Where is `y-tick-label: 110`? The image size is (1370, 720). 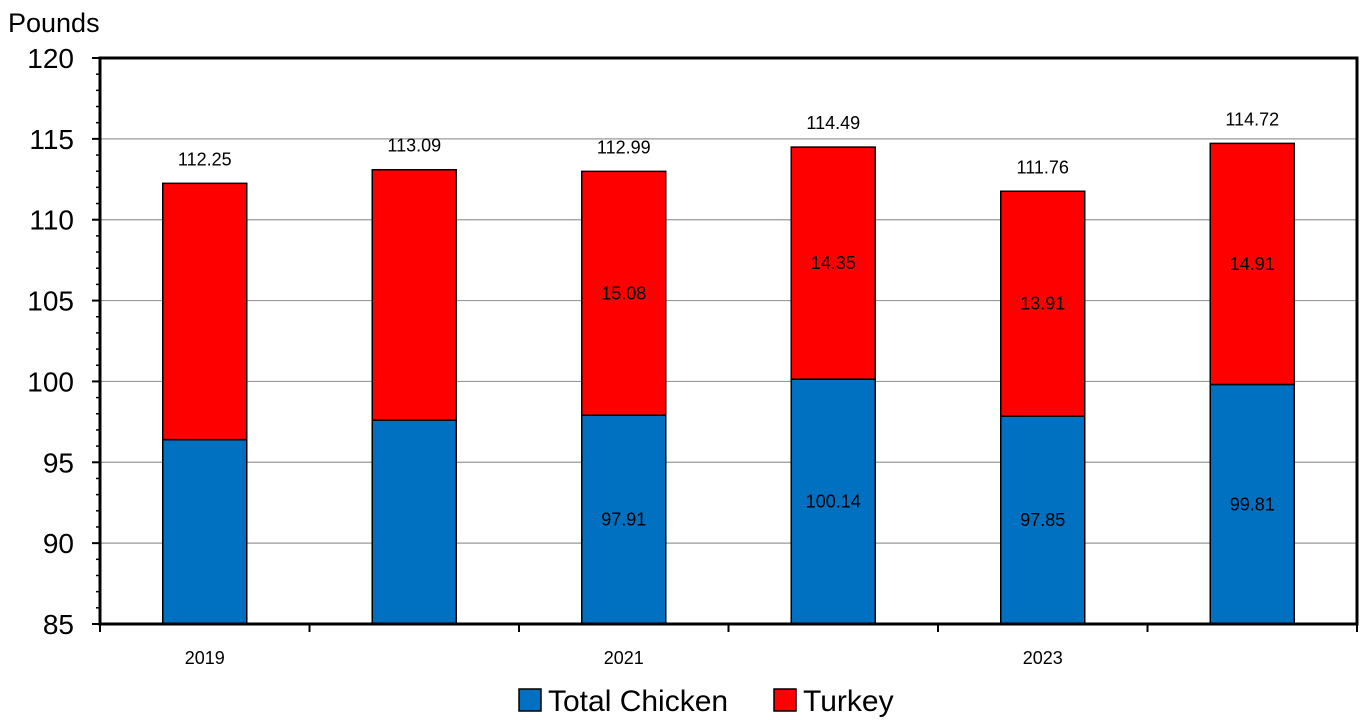 y-tick-label: 110 is located at coordinates (51, 220).